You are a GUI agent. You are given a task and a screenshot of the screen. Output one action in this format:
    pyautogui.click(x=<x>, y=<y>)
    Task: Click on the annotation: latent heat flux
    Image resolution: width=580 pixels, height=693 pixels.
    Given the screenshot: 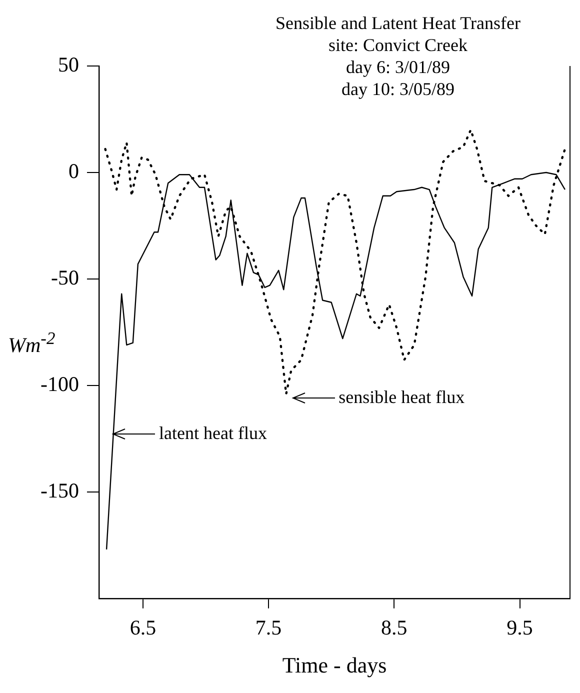 What is the action you would take?
    pyautogui.click(x=213, y=433)
    